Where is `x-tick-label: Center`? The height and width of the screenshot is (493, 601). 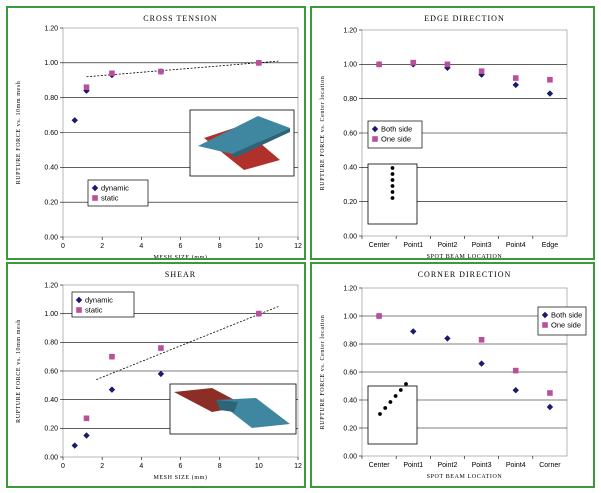 x-tick-label: Center is located at coordinates (380, 465).